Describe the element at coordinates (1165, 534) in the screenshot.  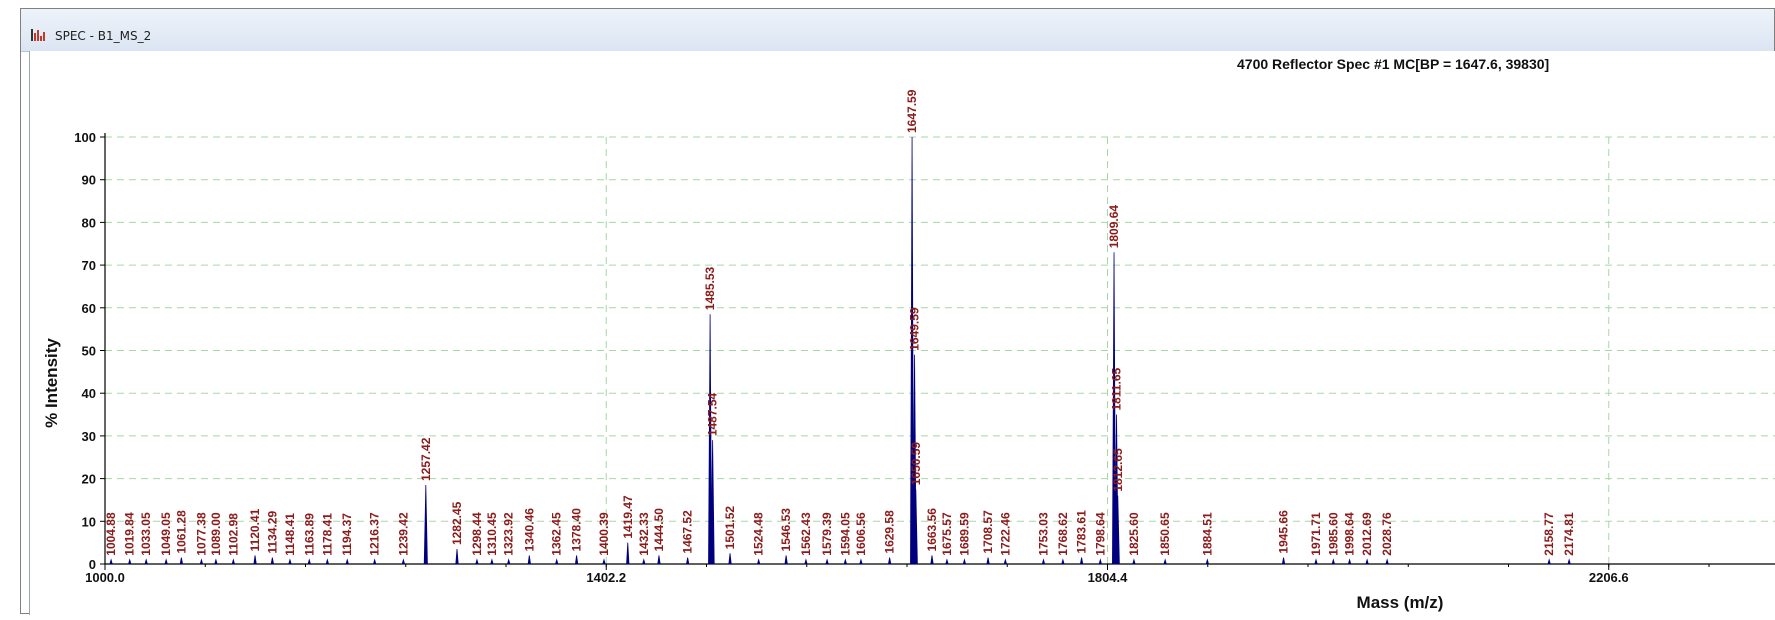
I see `peak-label: 1850.65` at that location.